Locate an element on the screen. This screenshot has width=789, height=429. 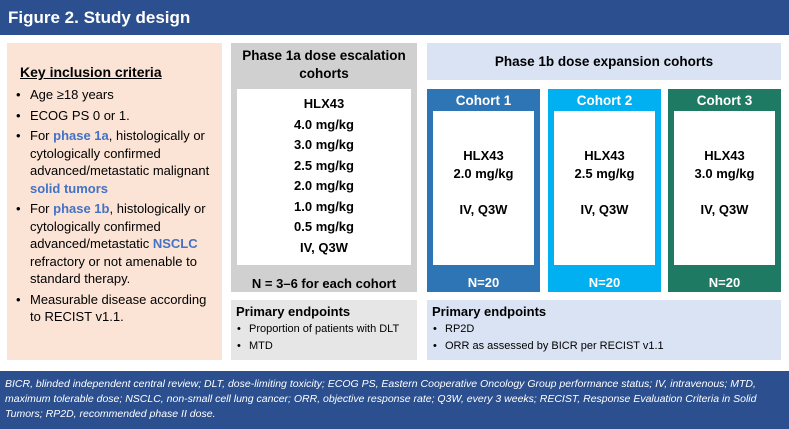
cohort-box: Cohort 3 HLX43 3.0 mg/kg IV, Q3W N=20 is located at coordinates (724, 190).